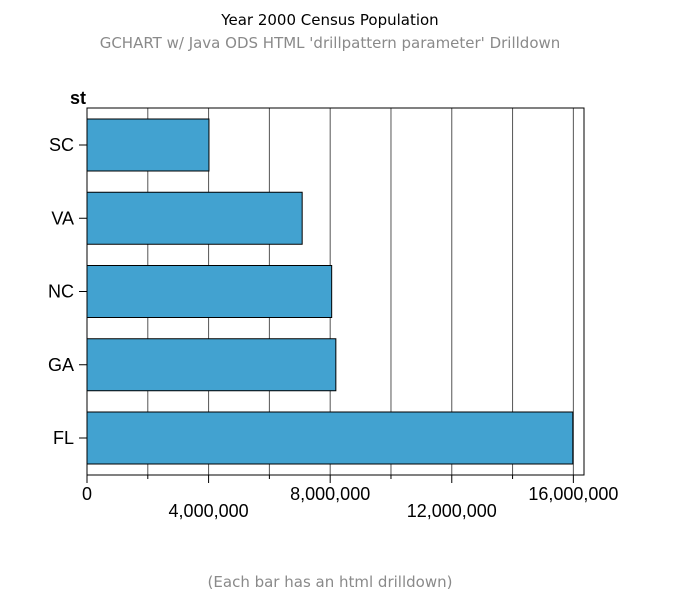 This screenshot has height=607, width=679. Describe the element at coordinates (78, 98) in the screenshot. I see `y-axis-title: st` at that location.